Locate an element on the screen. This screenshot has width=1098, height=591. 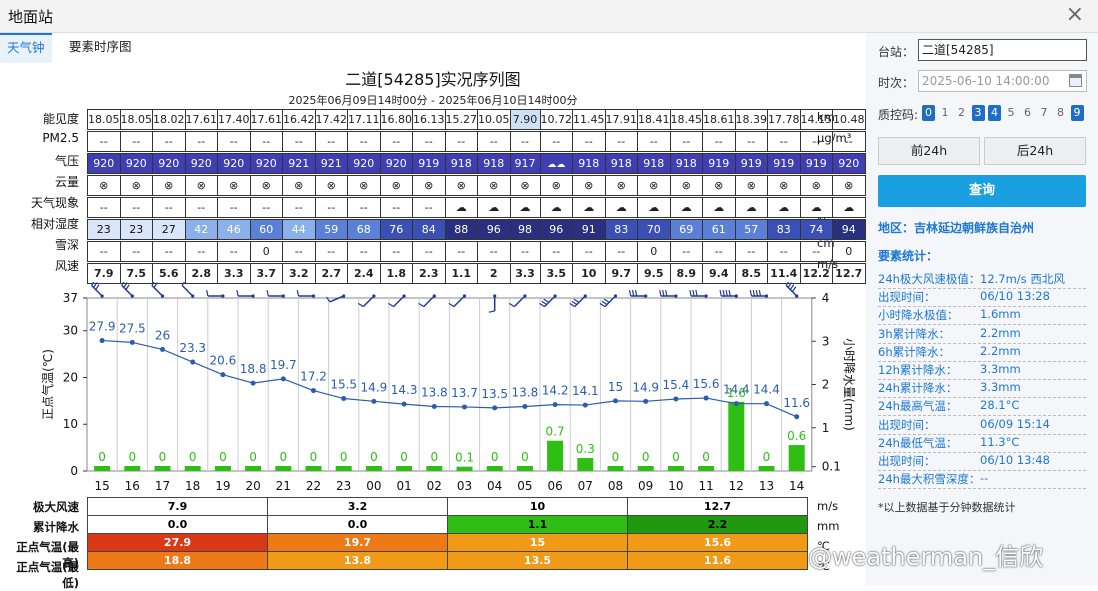
summary-row: 27.9 19.7 15 15.6 is located at coordinates (447, 542).